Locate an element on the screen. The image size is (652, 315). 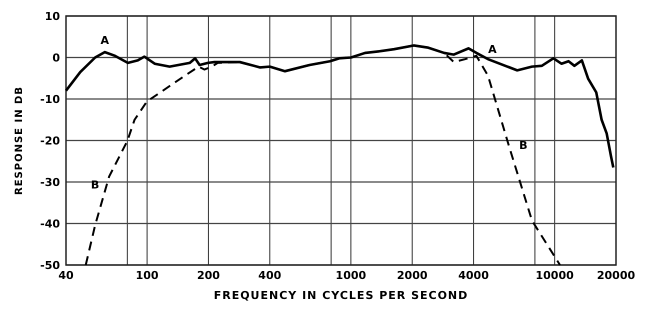
series-label: B is located at coordinates (95, 185).